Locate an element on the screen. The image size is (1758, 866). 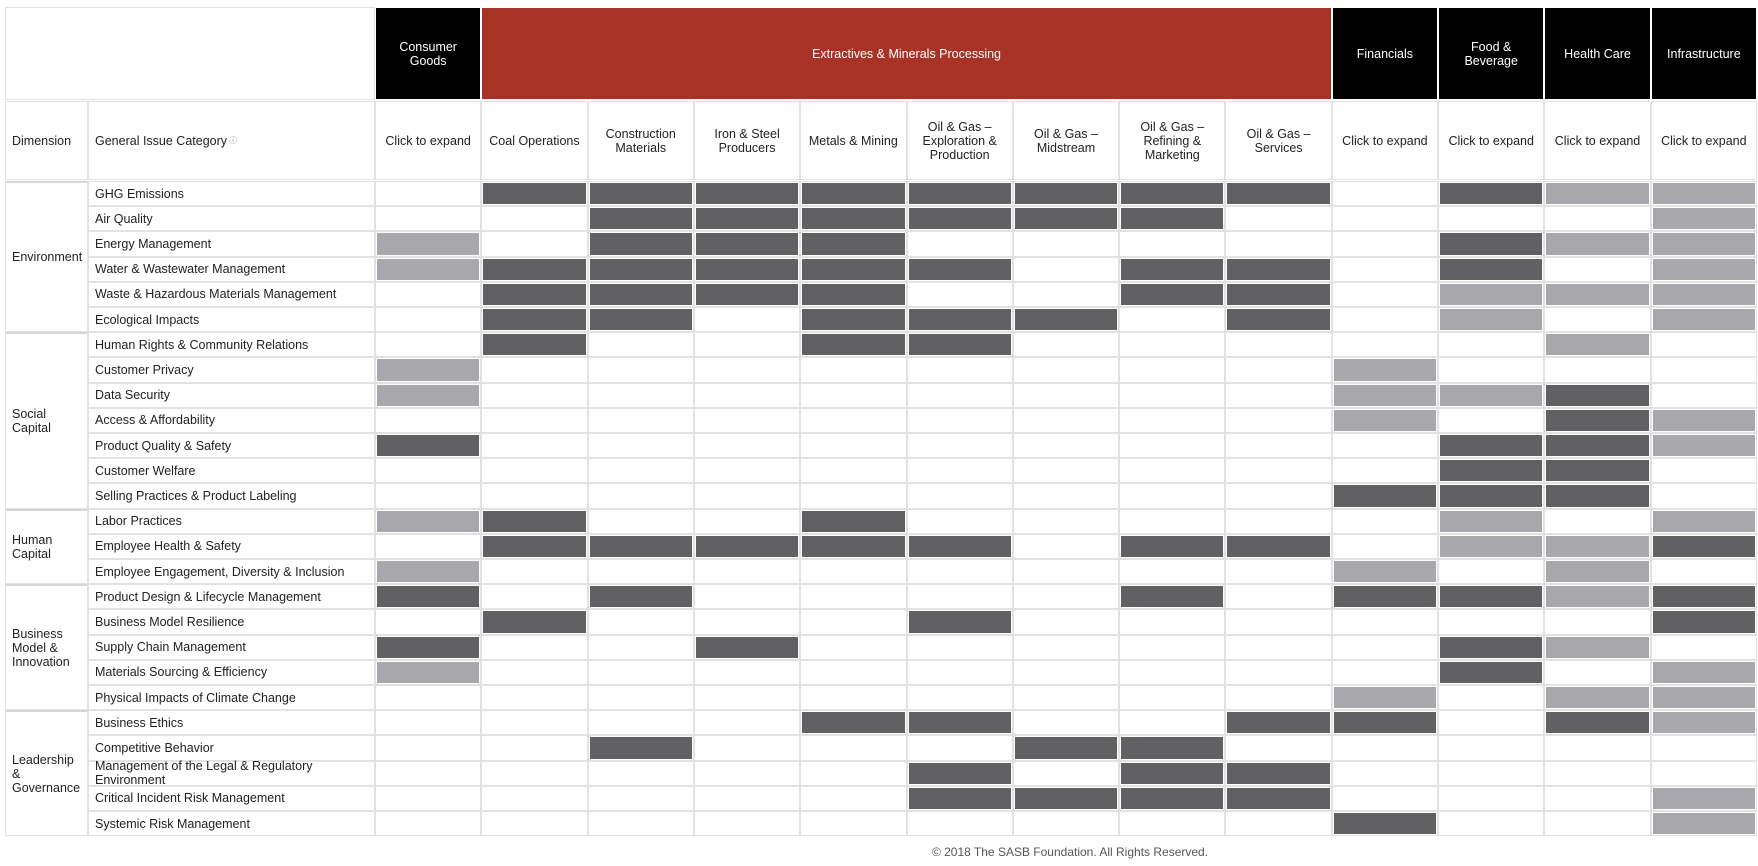
sector-header: Infrastructure is located at coordinates (1703, 53).